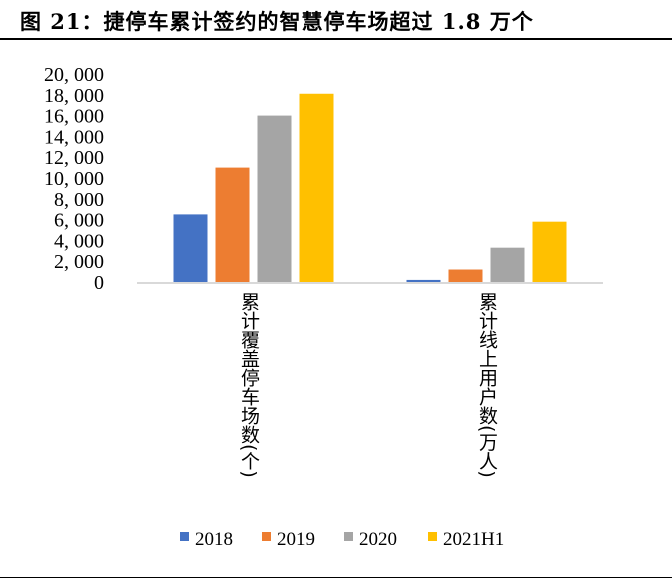 The height and width of the screenshot is (582, 672). I want to click on y-tick-label: 0, so click(99, 283).